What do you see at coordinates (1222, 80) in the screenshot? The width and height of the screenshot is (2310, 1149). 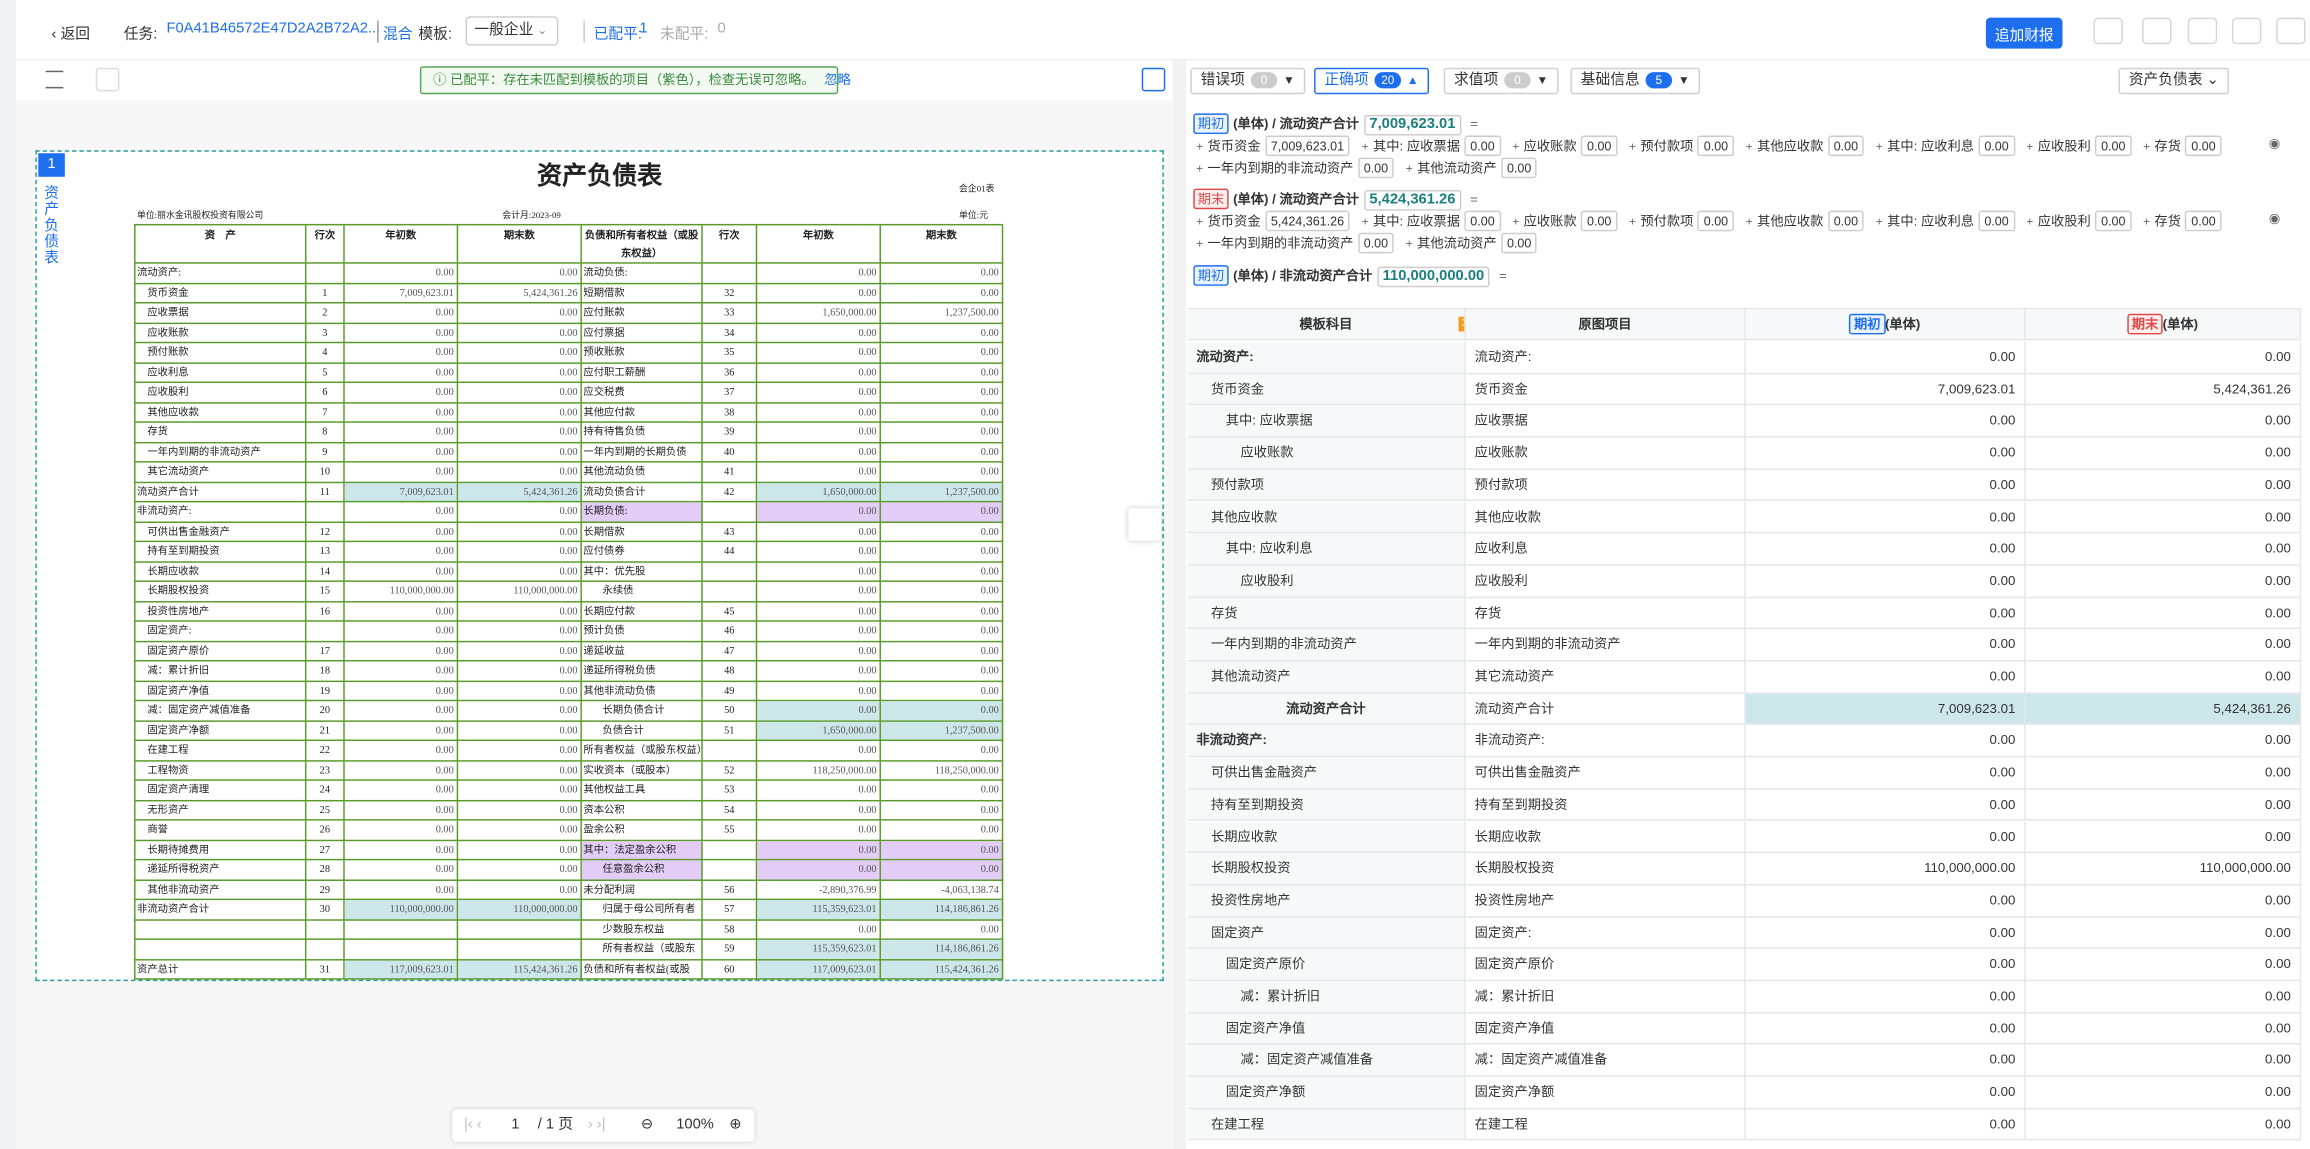 I see `filter-label: 错误项` at bounding box center [1222, 80].